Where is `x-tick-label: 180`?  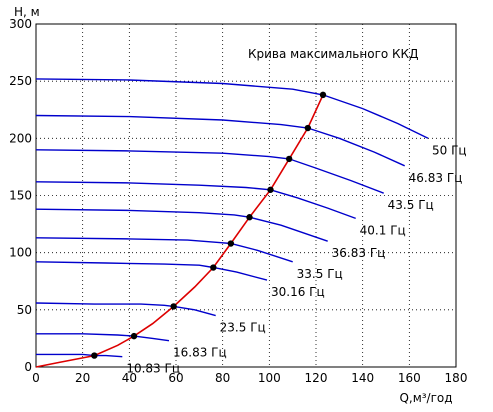 x-tick-label: 180 is located at coordinates (456, 378).